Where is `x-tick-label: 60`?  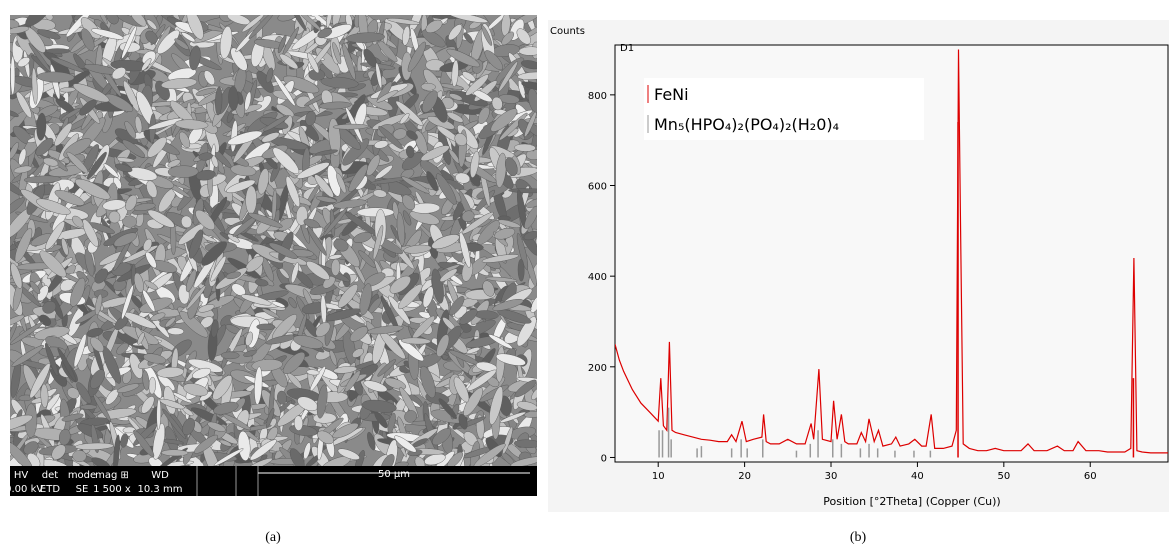
x-tick-label: 60 is located at coordinates (1090, 476).